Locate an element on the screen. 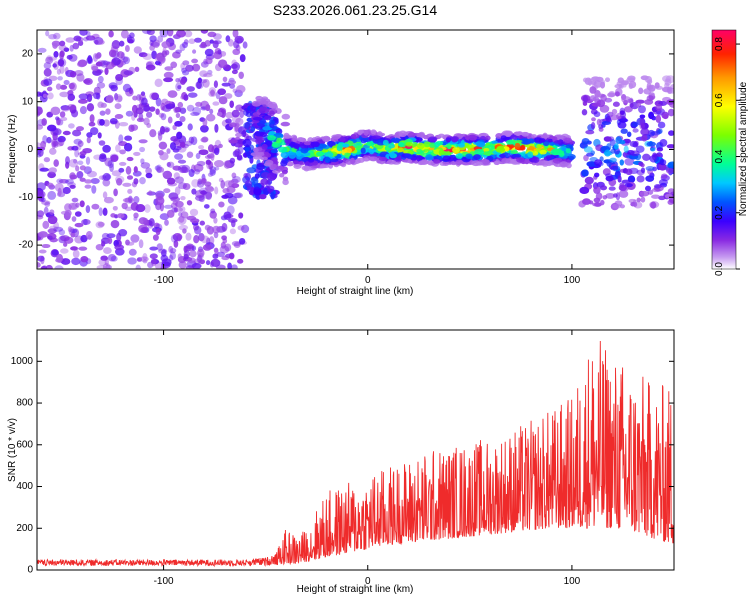 The width and height of the screenshot is (750, 600). colorbar-label: Normalized spectral amplitude is located at coordinates (743, 148).